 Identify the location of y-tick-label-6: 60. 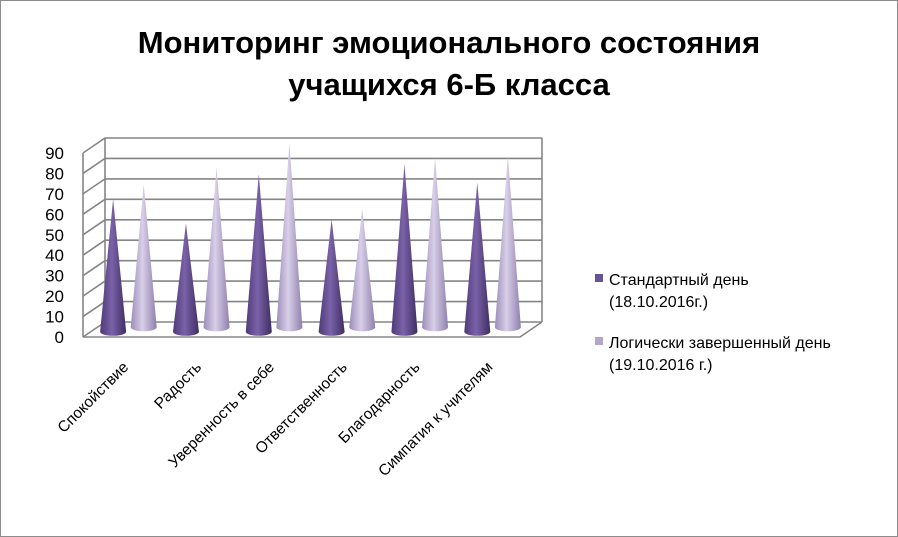
(54, 214).